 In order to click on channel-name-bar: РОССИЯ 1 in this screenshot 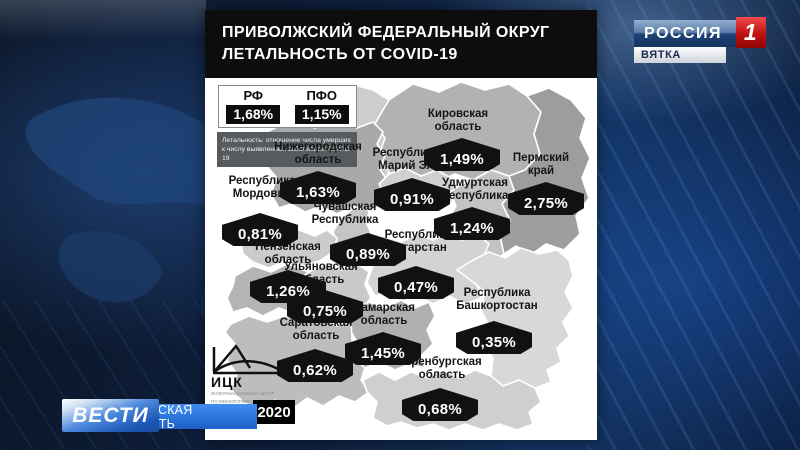, I will do `click(700, 32)`.